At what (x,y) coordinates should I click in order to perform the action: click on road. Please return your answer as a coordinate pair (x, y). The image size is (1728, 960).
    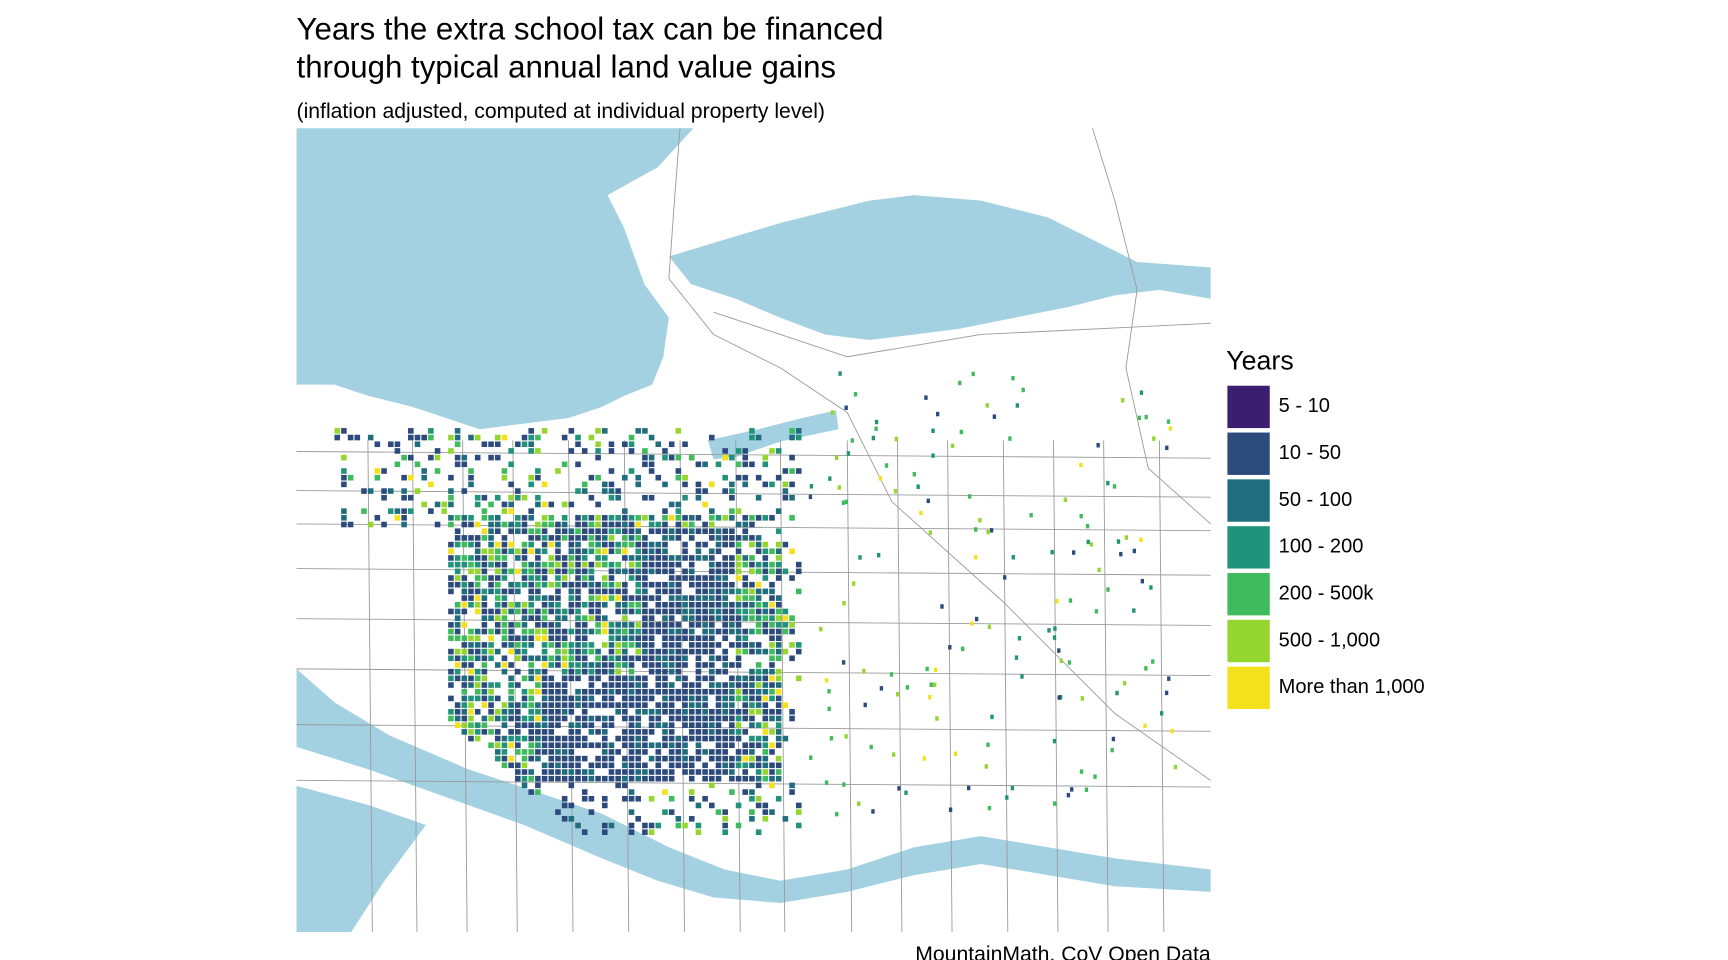
    Looking at the image, I should click on (849, 686).